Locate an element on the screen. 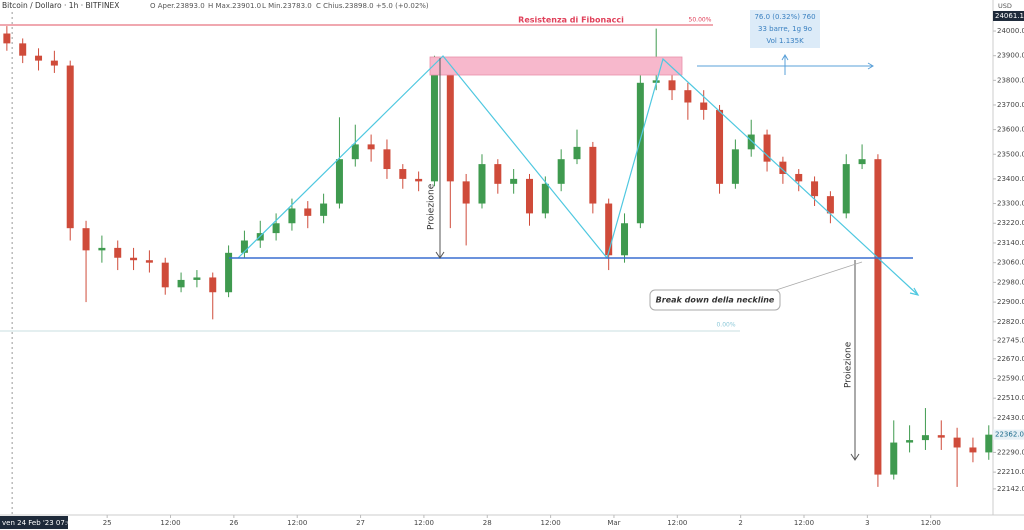 The image size is (1024, 530). y-tick-label: 23140.0 is located at coordinates (1010, 243).